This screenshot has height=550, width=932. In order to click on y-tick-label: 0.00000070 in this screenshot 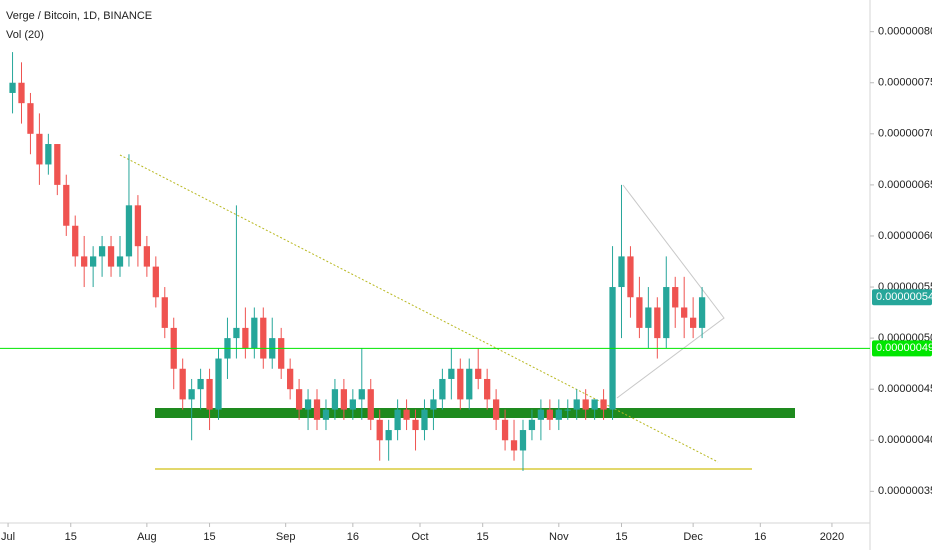, I will do `click(905, 134)`.